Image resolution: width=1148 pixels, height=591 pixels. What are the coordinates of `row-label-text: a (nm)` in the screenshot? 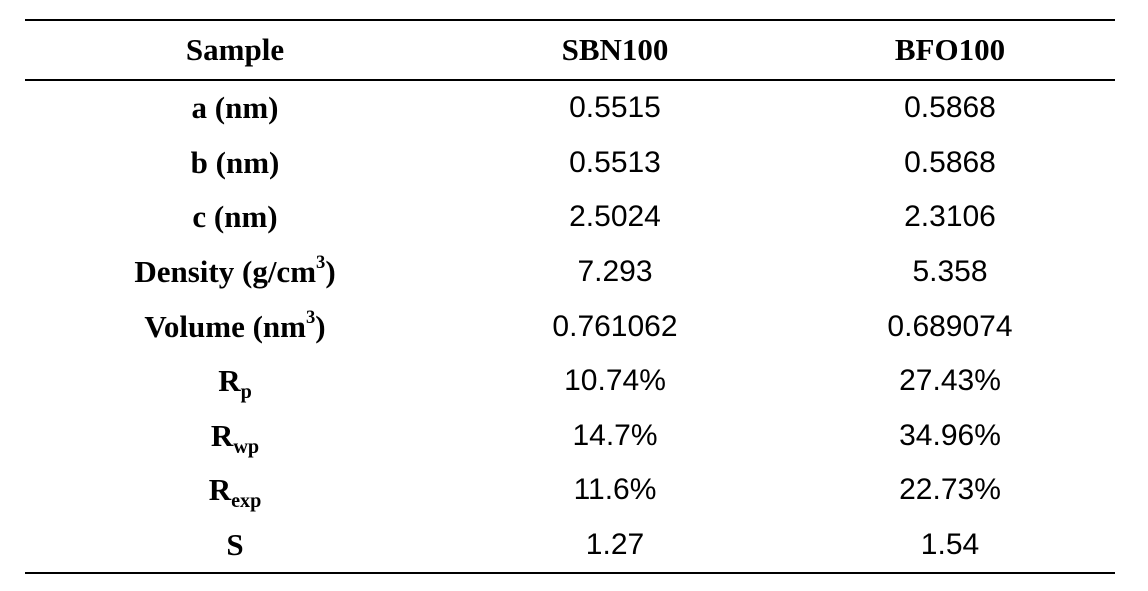 It's located at (235, 108).